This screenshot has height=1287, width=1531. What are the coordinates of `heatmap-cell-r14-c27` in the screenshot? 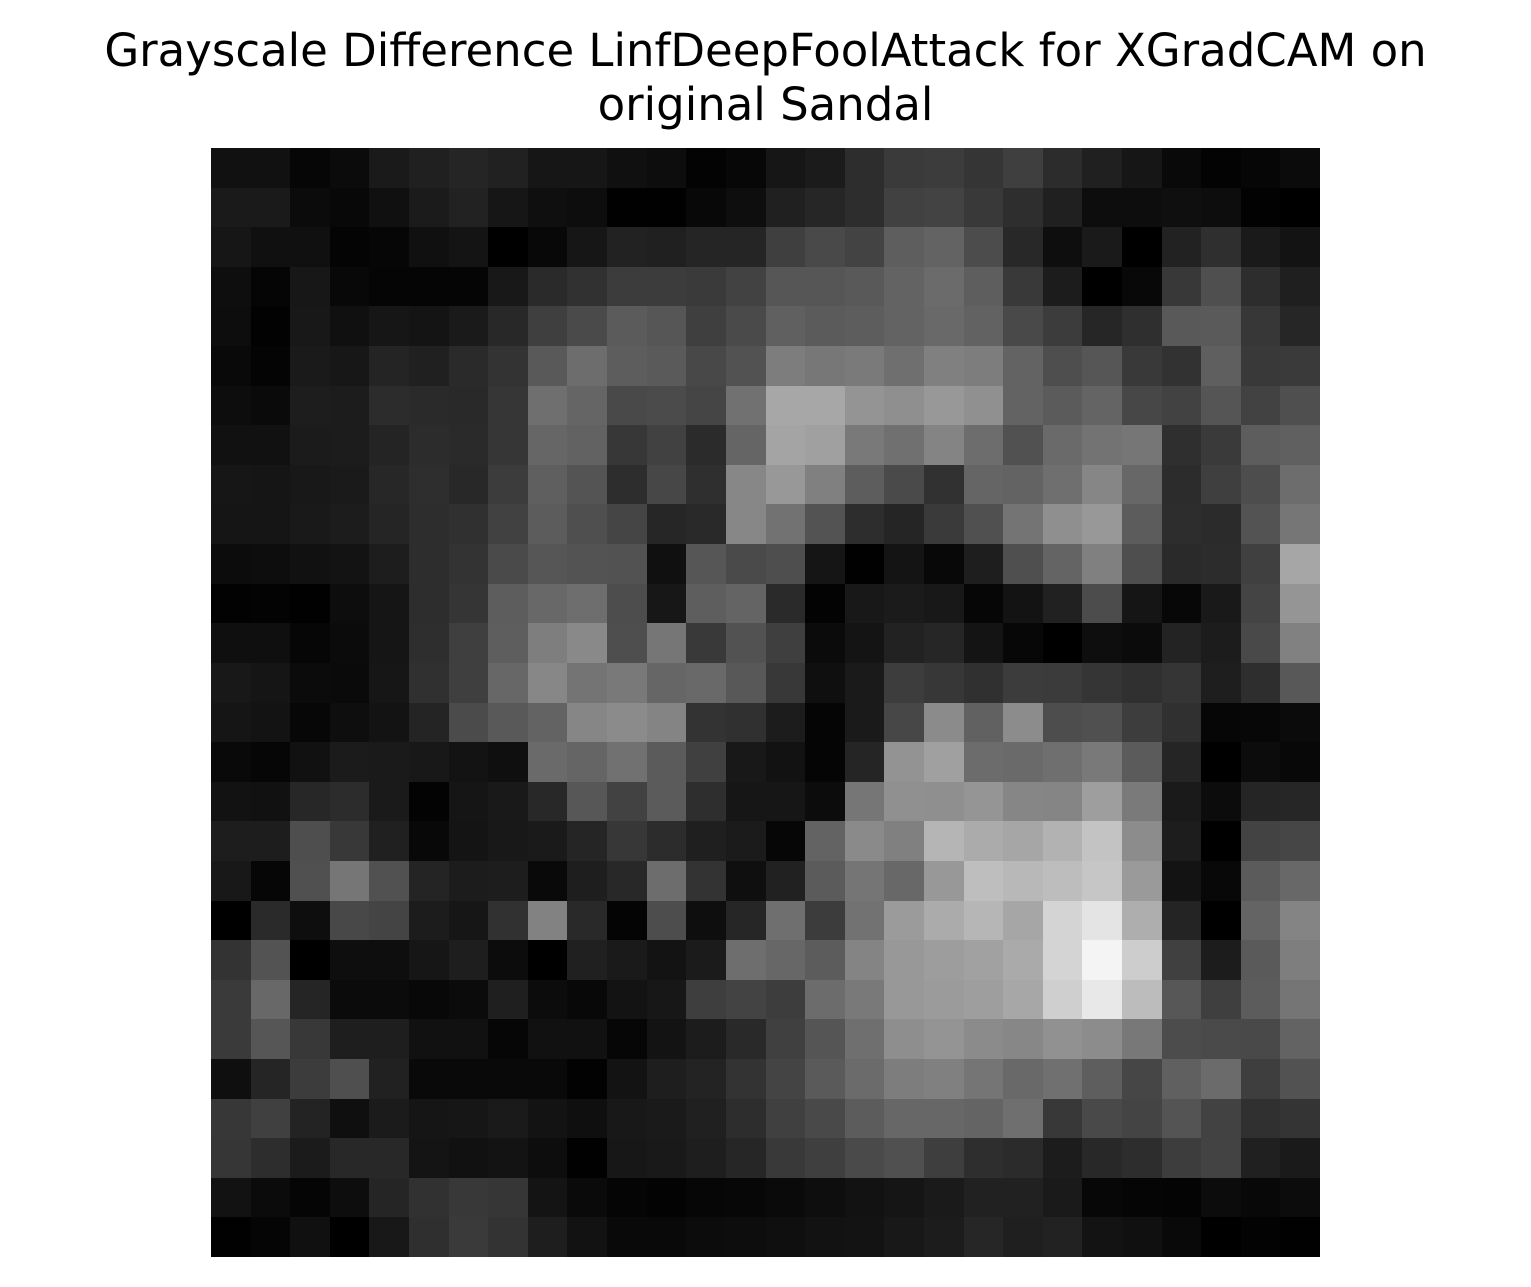 It's located at (1300, 722).